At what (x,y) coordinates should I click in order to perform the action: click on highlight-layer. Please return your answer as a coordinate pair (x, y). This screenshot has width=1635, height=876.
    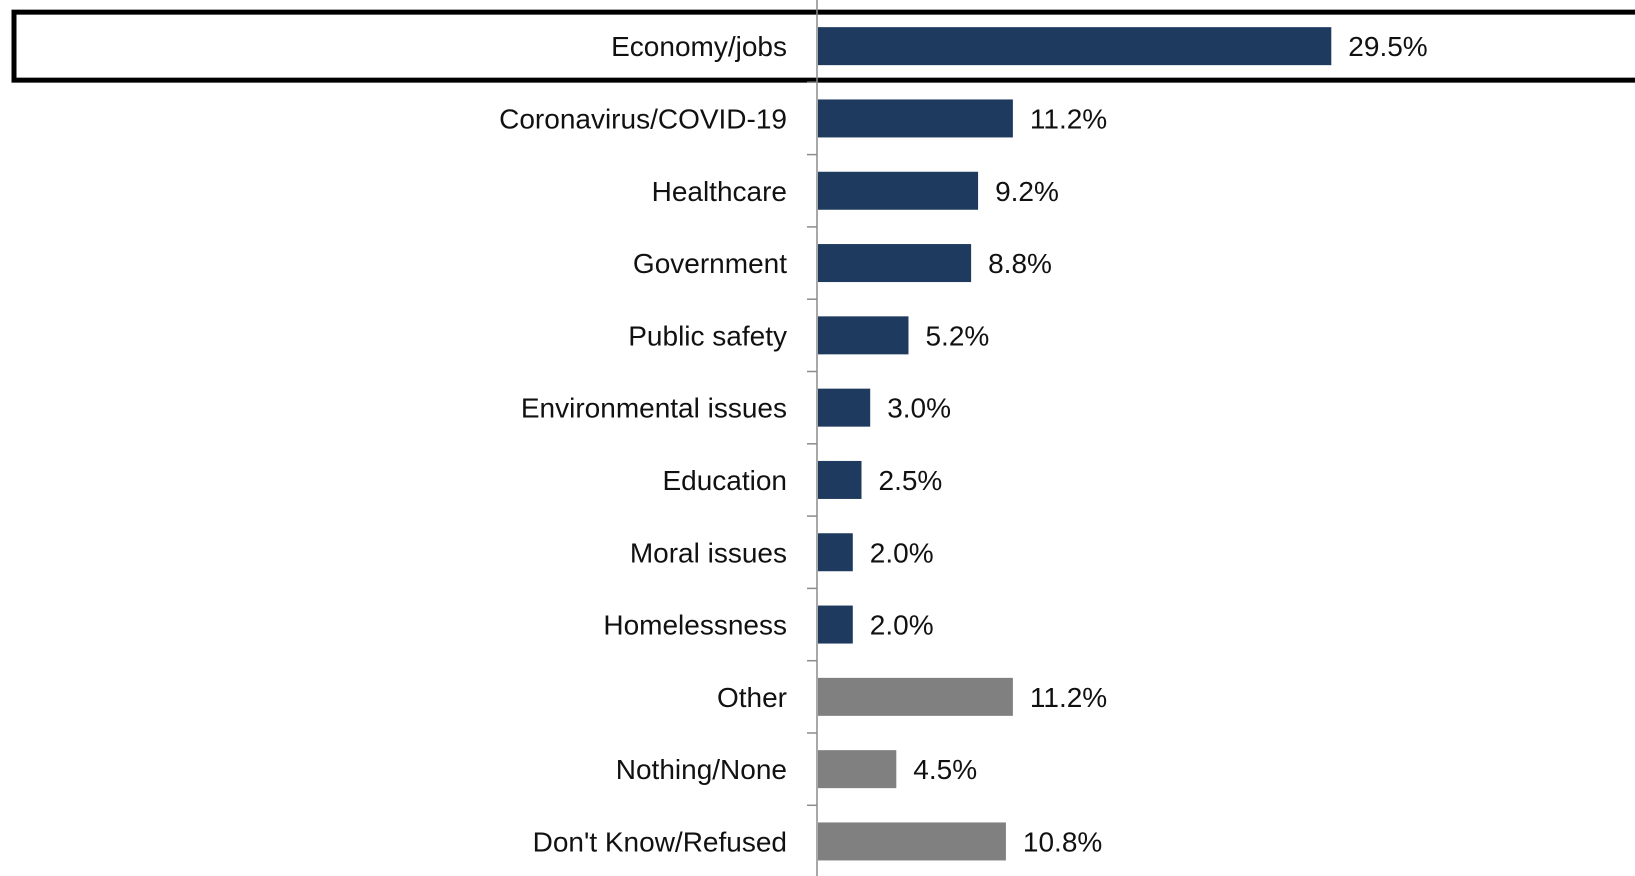
    Looking at the image, I should click on (823, 46).